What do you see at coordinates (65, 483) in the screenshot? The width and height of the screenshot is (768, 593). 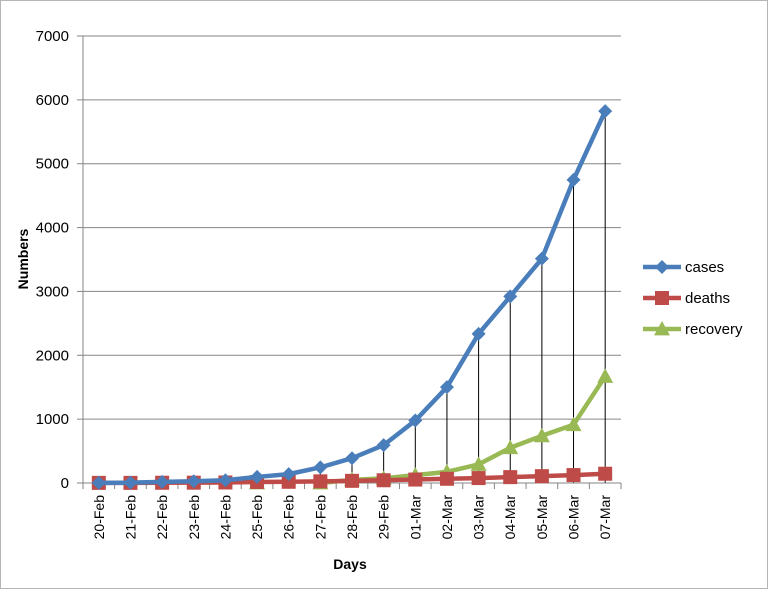 I see `y-tick-label: 0` at bounding box center [65, 483].